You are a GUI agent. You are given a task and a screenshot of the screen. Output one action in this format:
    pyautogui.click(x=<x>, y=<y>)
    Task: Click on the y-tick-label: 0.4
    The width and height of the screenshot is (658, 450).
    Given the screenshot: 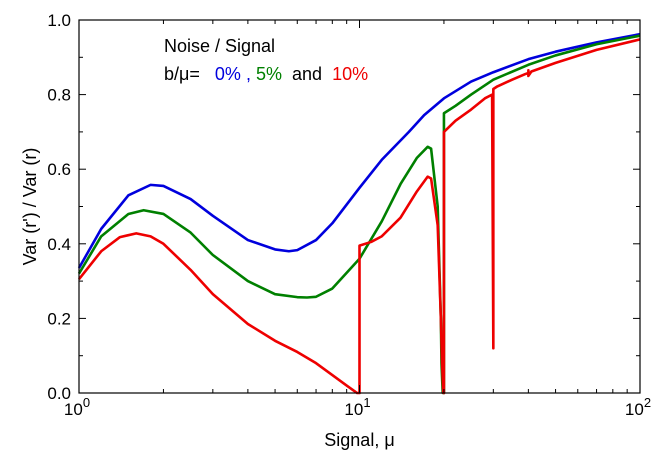 What is the action you would take?
    pyautogui.click(x=59, y=244)
    